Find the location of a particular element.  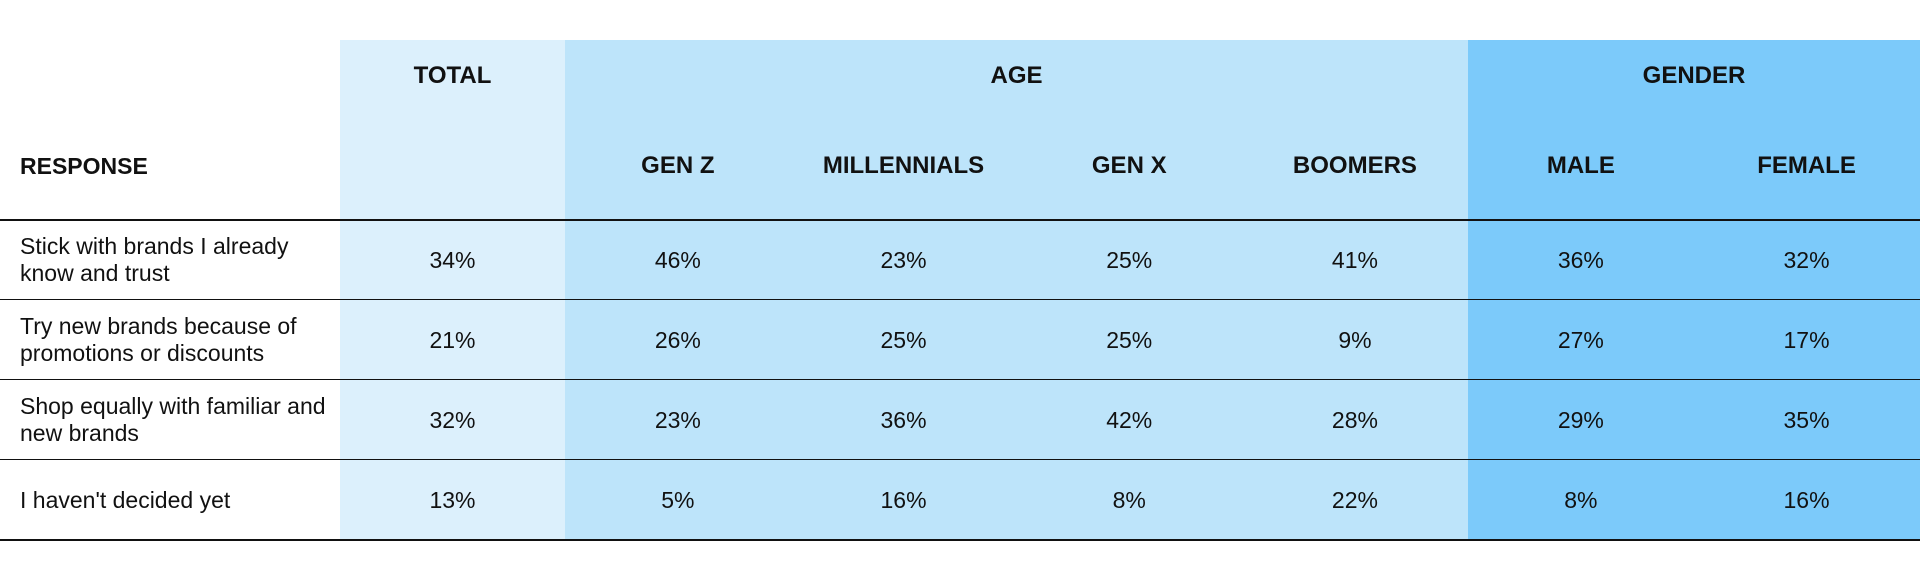

cell-value: 13% is located at coordinates (452, 499).